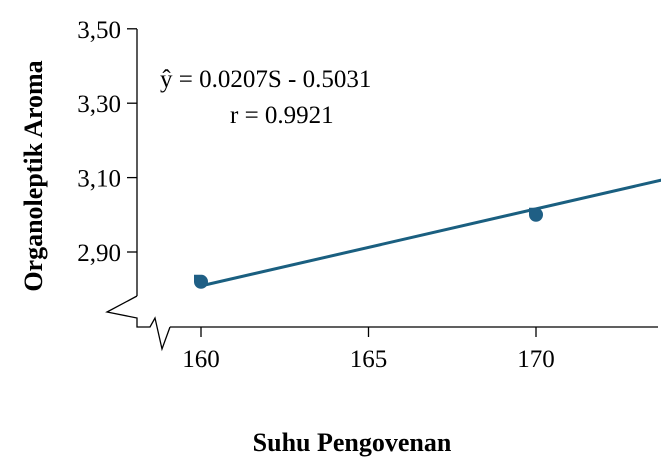  I want to click on y-axis-title: Organoleptik Aroma, so click(33, 175).